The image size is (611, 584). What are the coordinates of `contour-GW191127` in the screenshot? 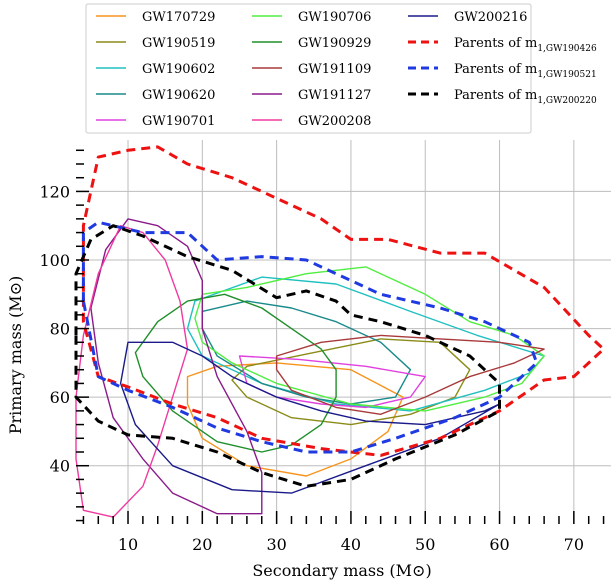 It's located at (176, 366).